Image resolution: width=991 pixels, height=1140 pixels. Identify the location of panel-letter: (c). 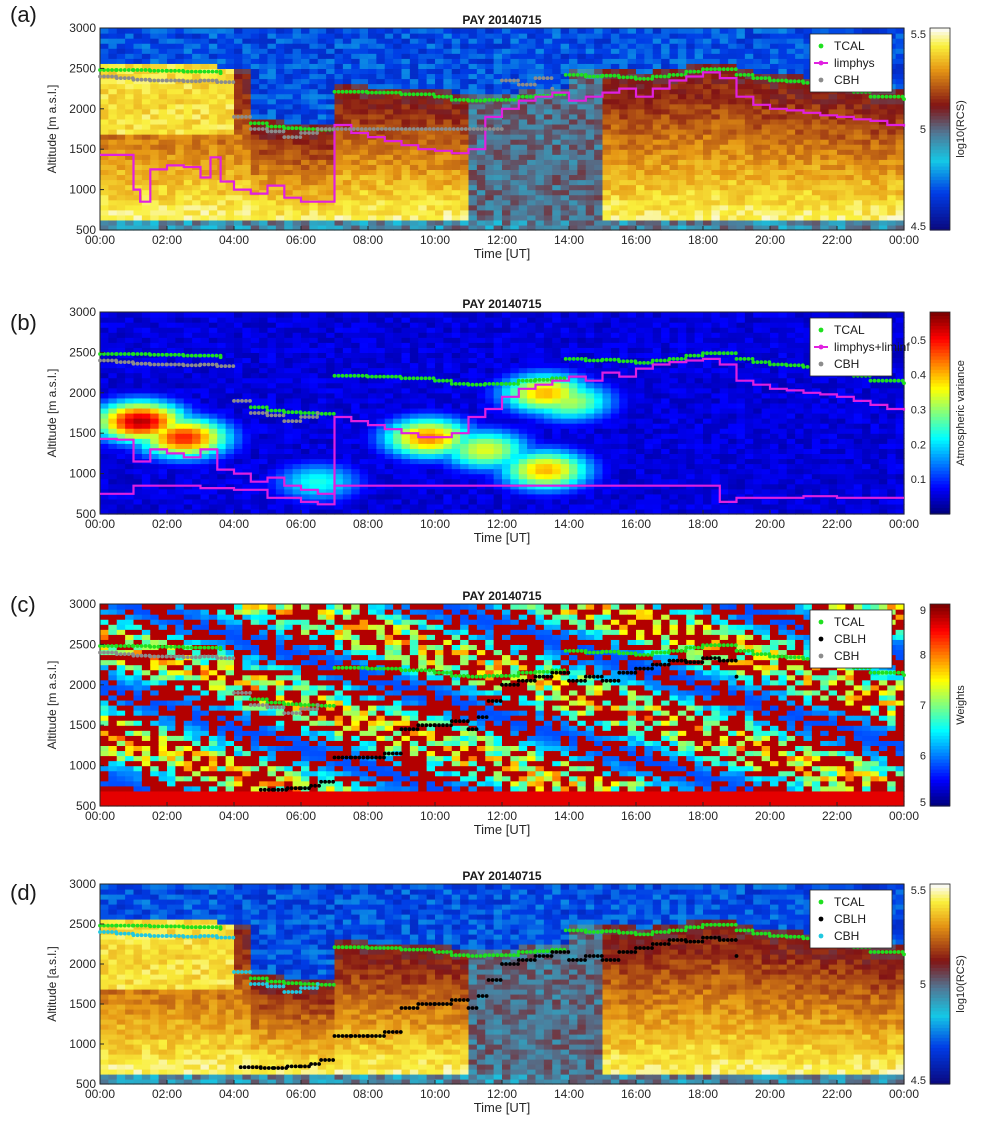
(23, 604).